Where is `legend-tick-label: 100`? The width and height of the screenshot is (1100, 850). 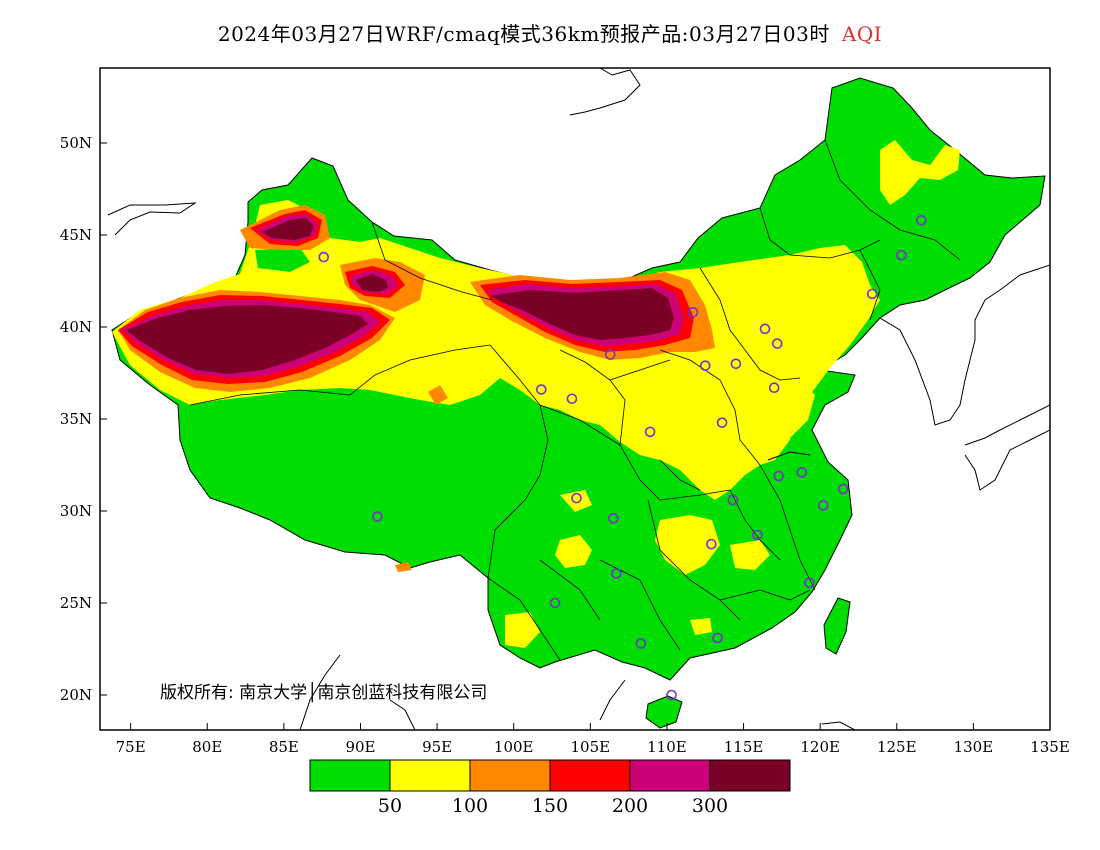 legend-tick-label: 100 is located at coordinates (470, 806).